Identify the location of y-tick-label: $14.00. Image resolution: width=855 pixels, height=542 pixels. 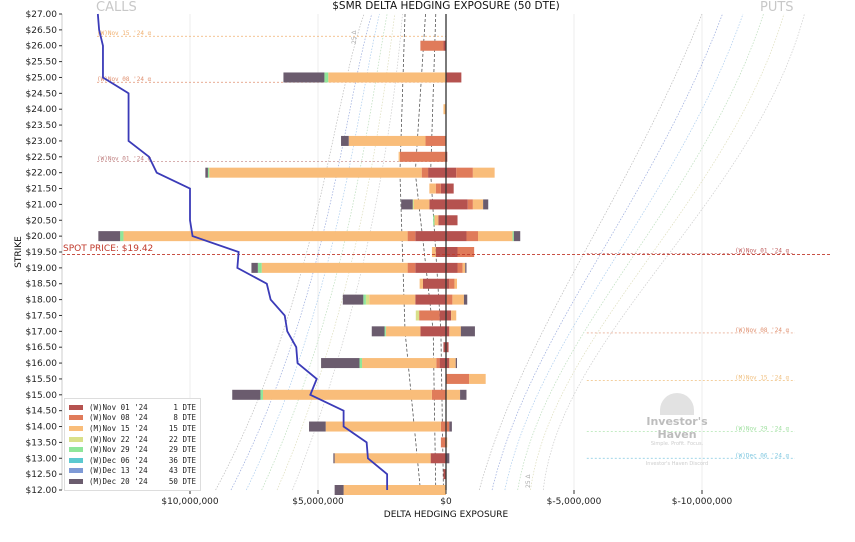
(42, 428).